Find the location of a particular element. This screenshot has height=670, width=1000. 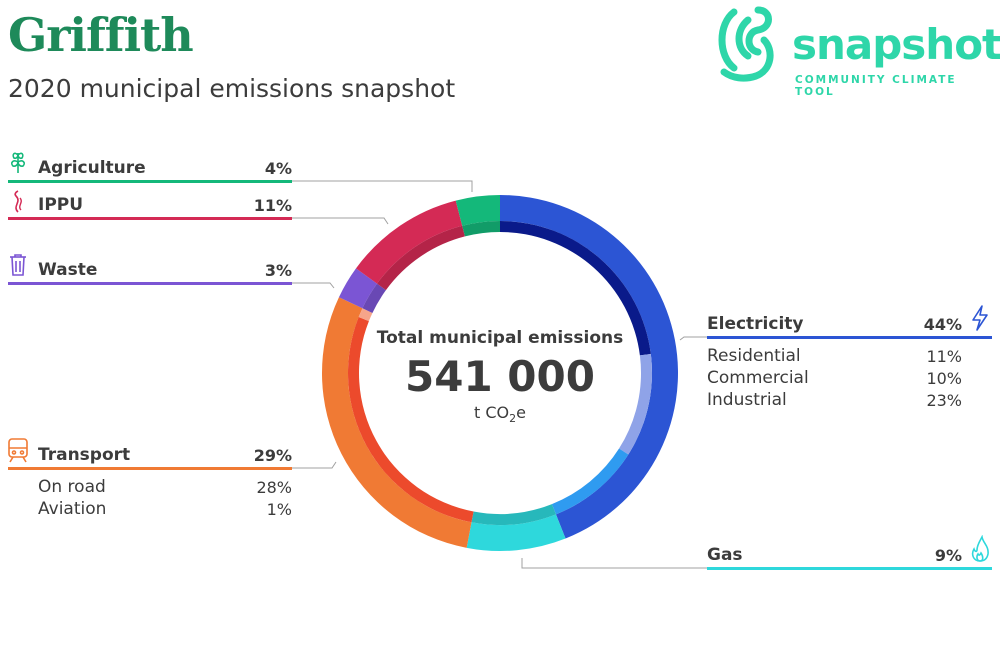

agriculture-rule is located at coordinates (150, 181).